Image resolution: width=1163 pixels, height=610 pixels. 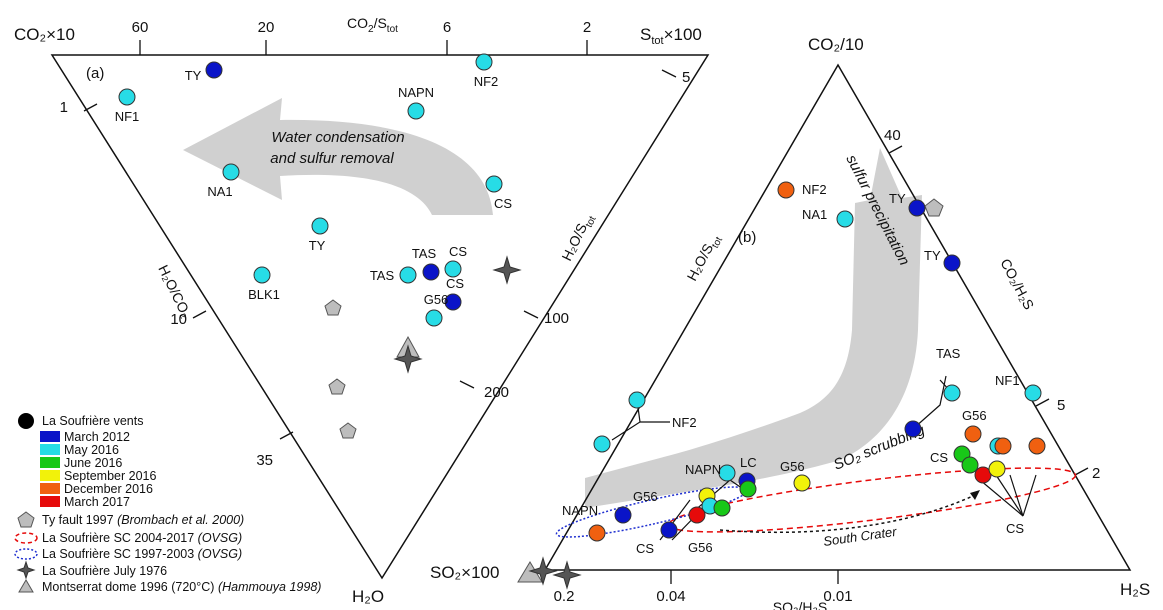 What do you see at coordinates (1017, 284) in the screenshot?
I see `right-axis-name-b: CO₂/H₂S` at bounding box center [1017, 284].